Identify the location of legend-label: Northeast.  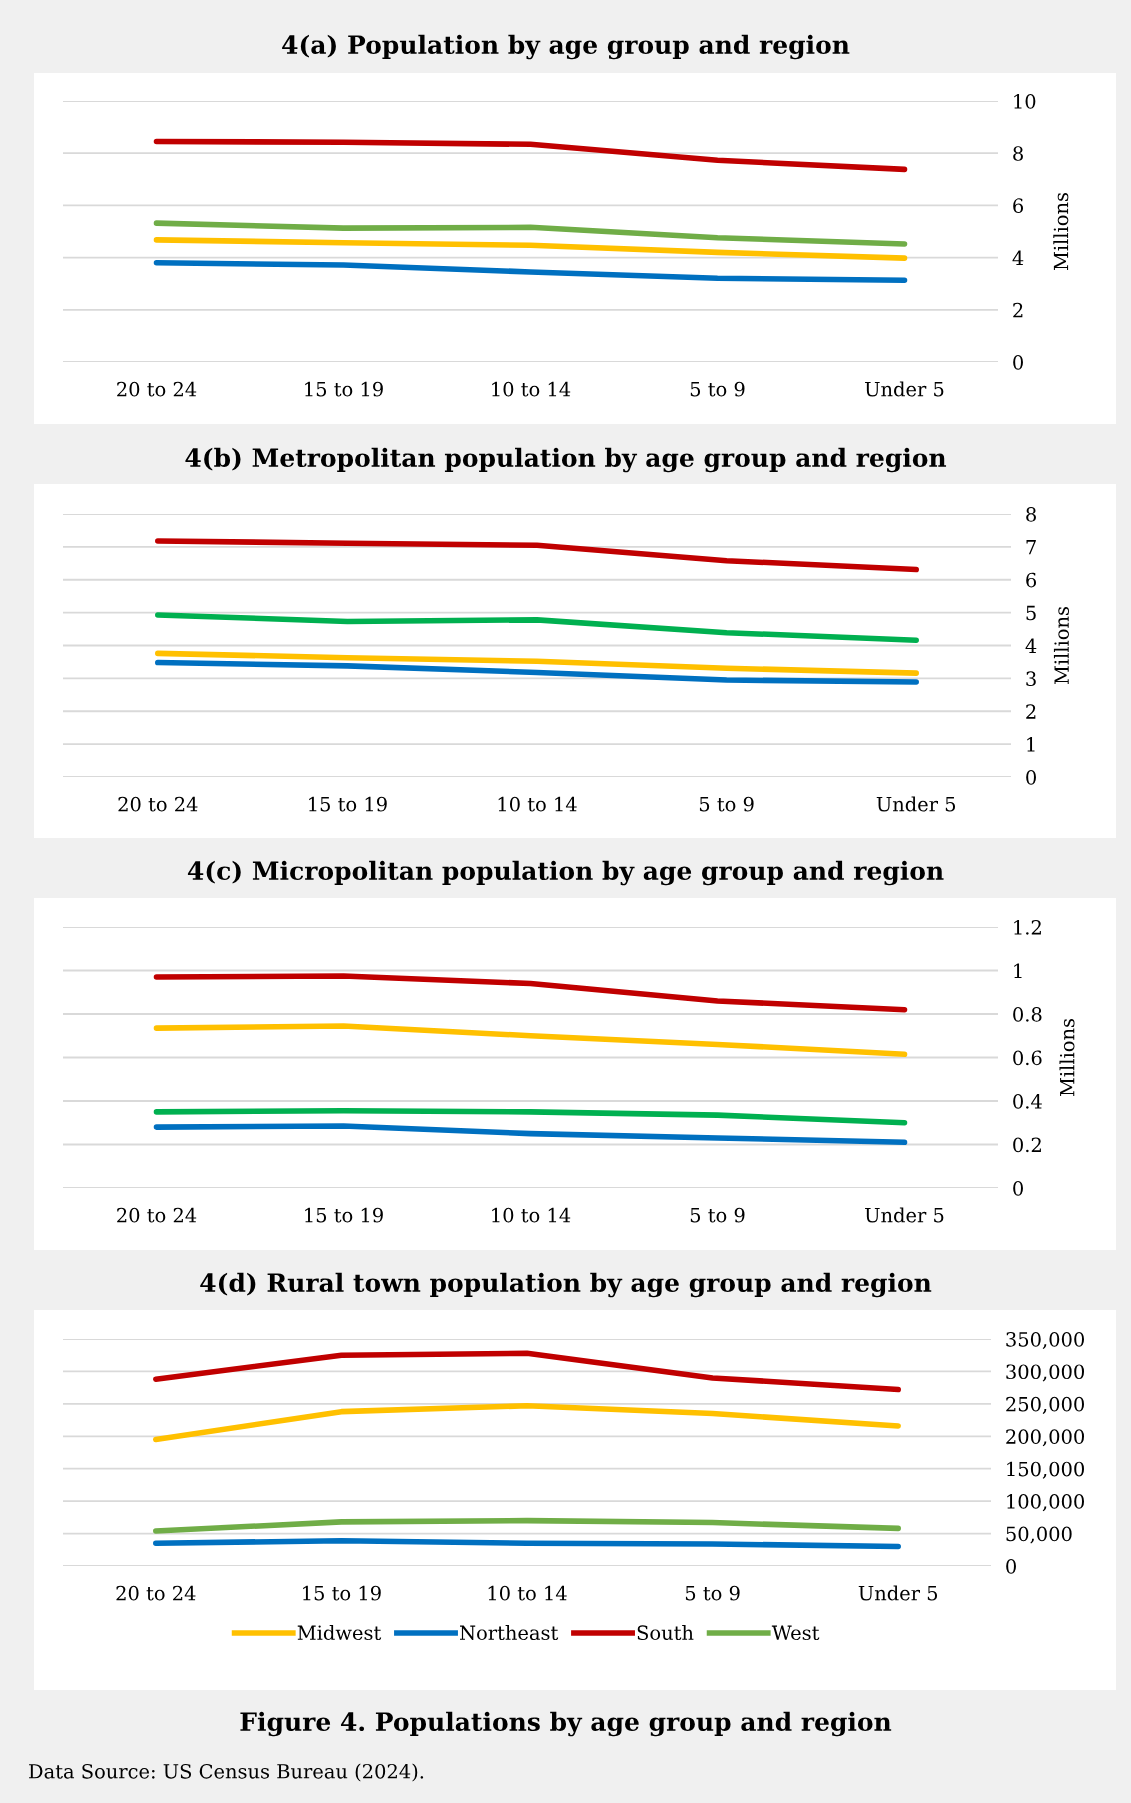
(509, 1633).